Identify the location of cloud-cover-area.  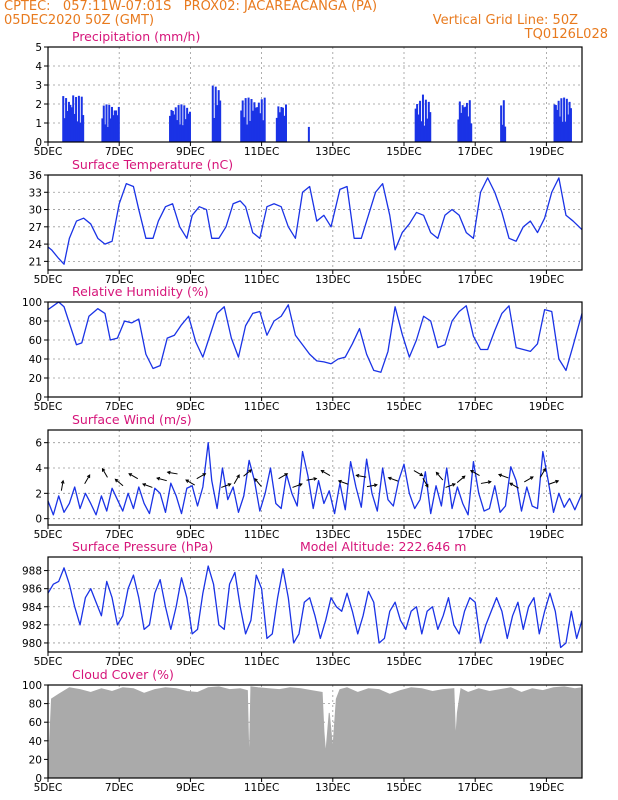
(315, 732).